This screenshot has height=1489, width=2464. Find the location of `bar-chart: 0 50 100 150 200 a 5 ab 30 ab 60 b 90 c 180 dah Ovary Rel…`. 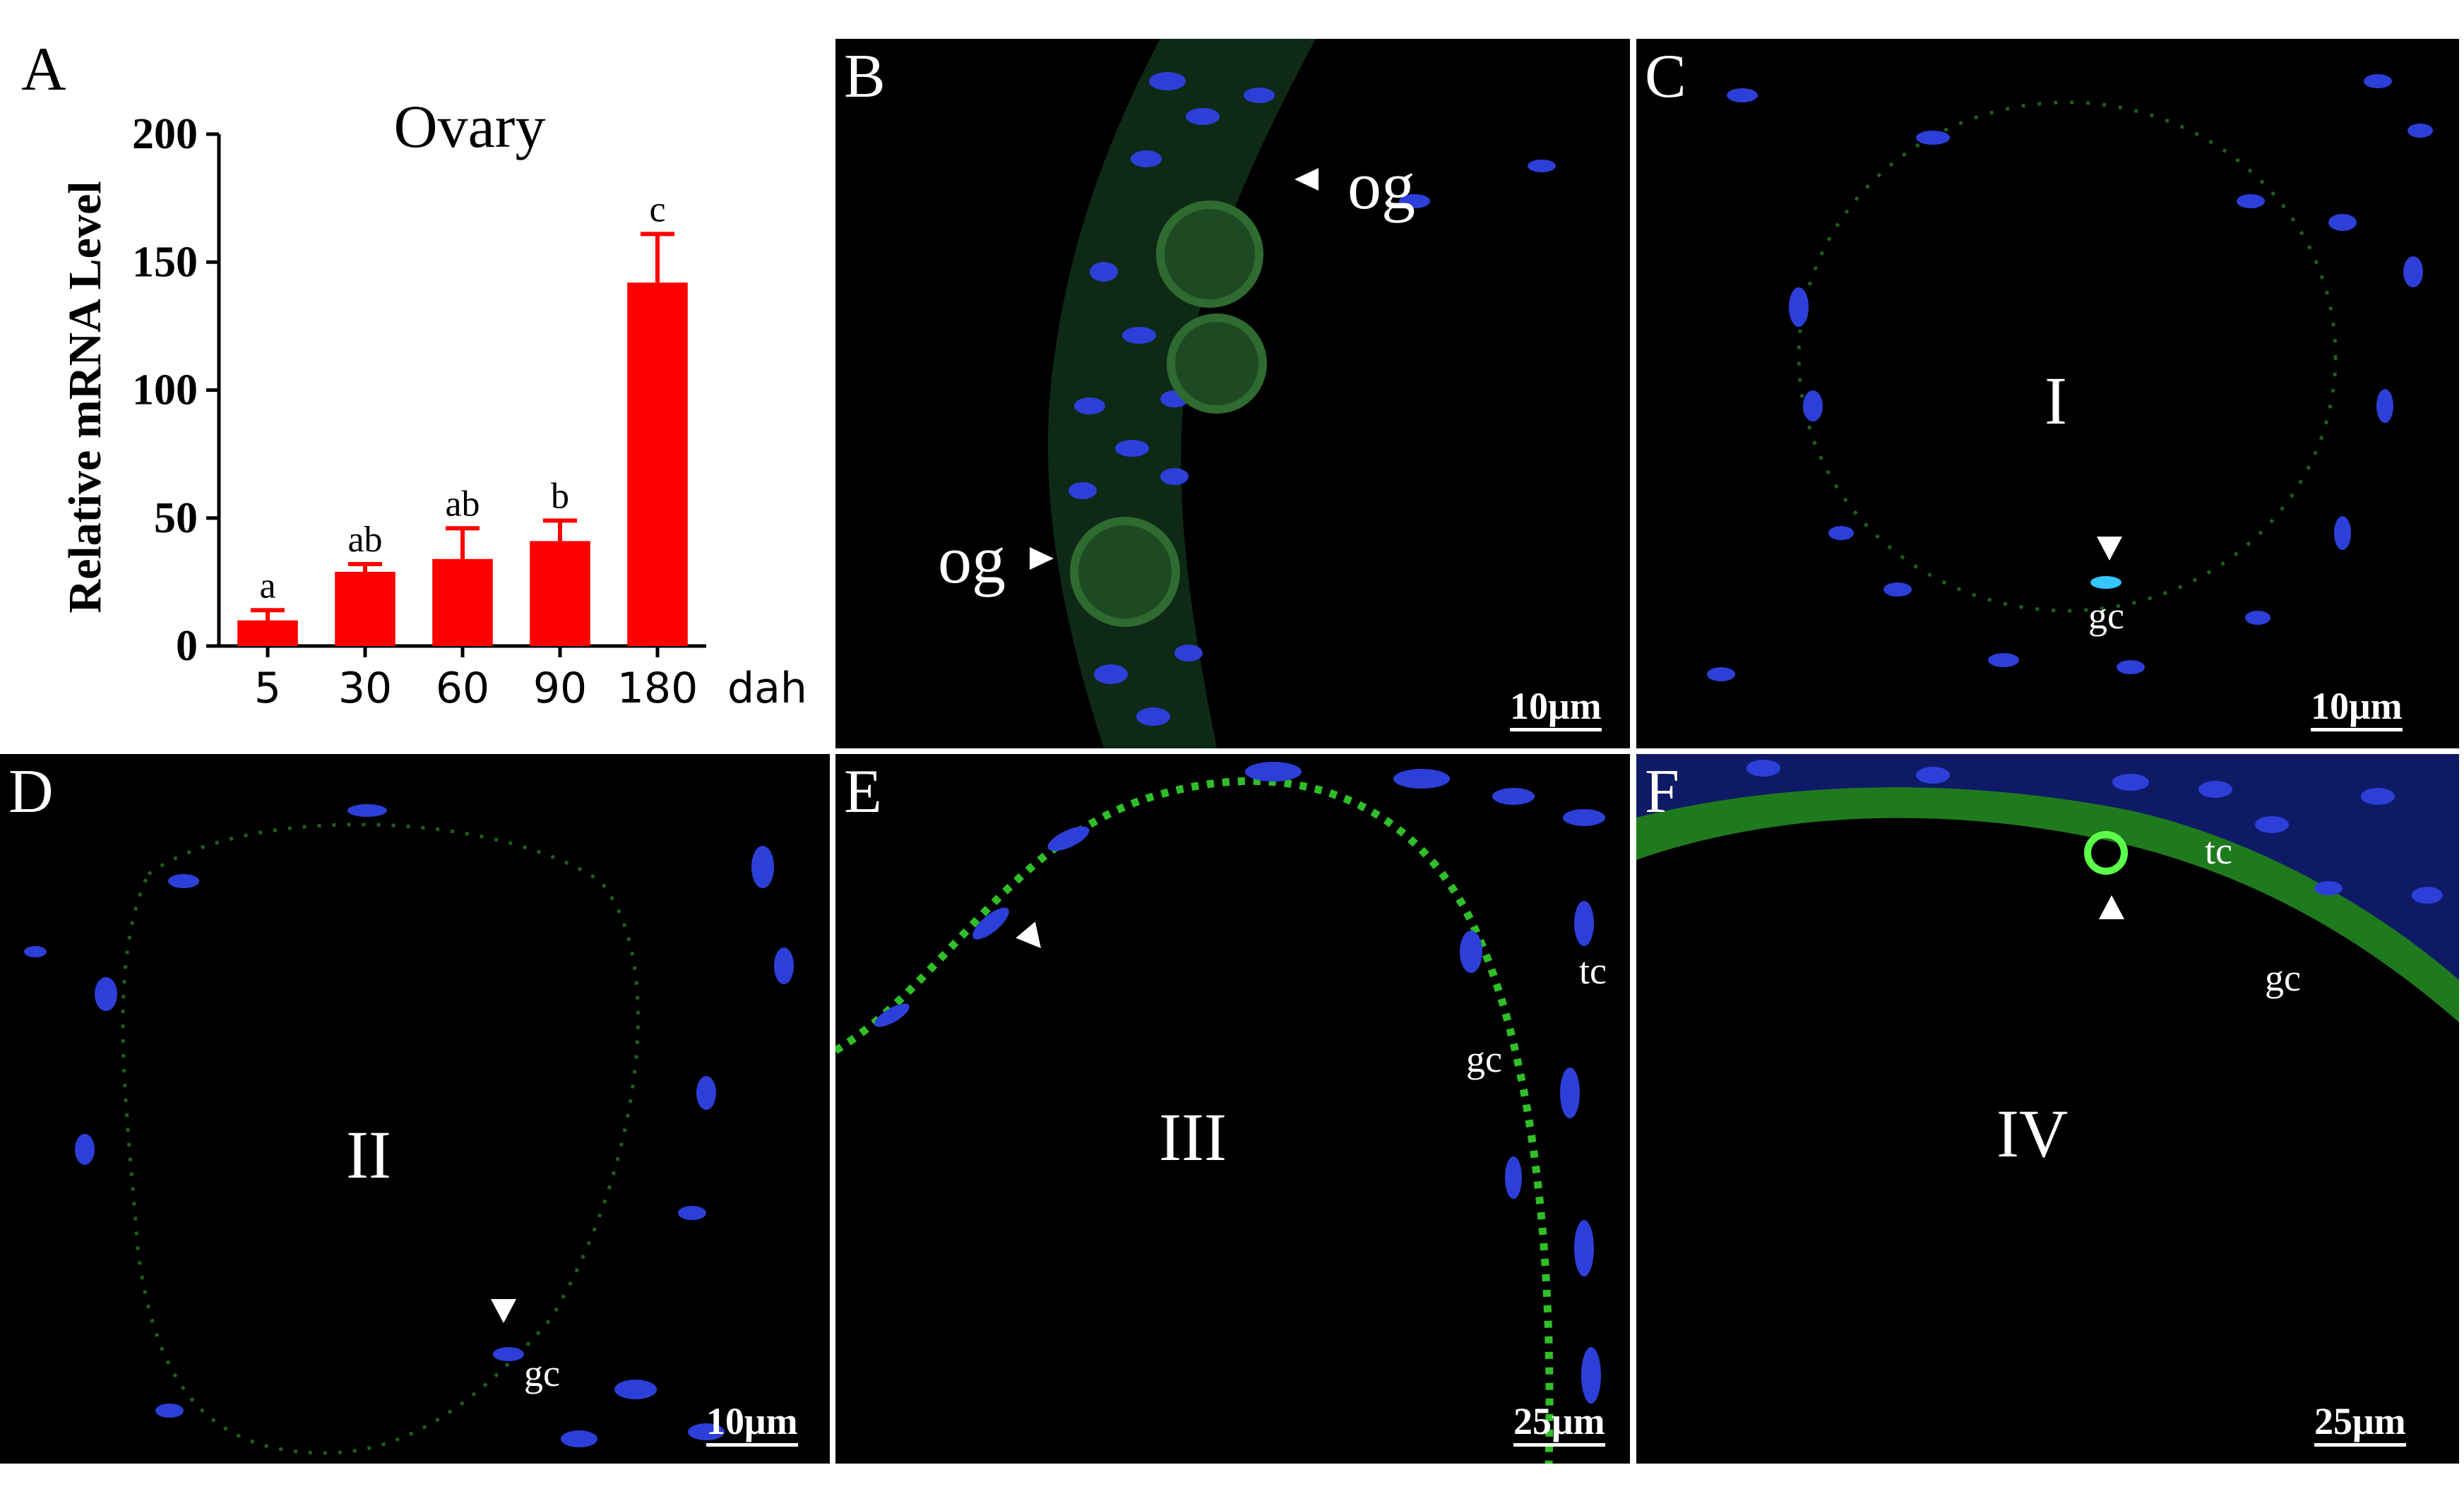

bar-chart: 0 50 100 150 200 a 5 ab 30 ab 60 b 90 c 180 dah Ovary Rel… is located at coordinates (433, 402).